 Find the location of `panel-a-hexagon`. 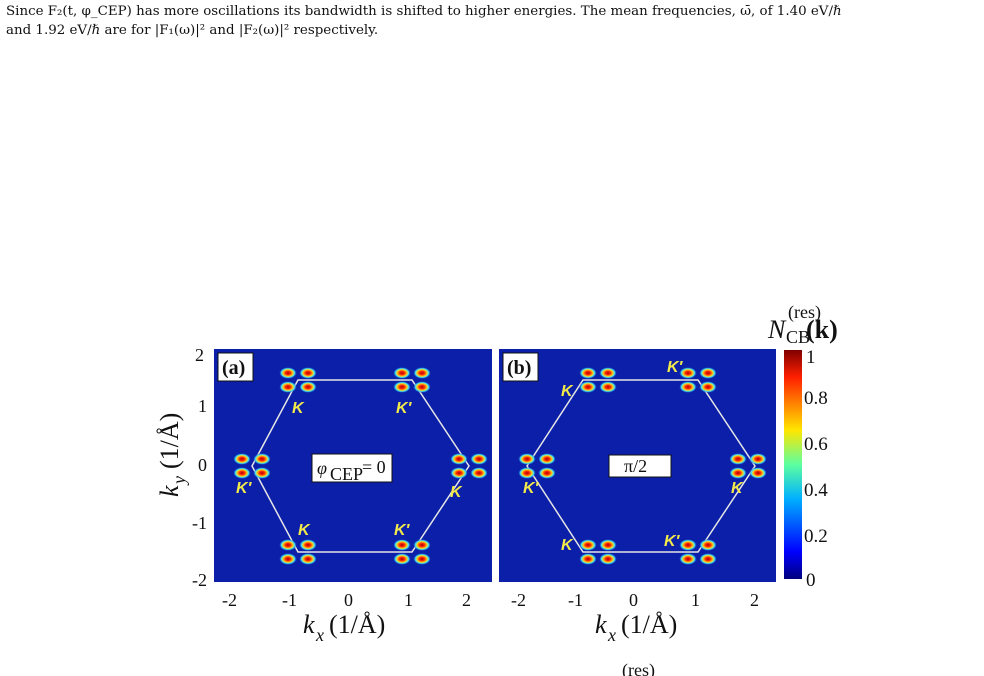

panel-a-hexagon is located at coordinates (360, 466).